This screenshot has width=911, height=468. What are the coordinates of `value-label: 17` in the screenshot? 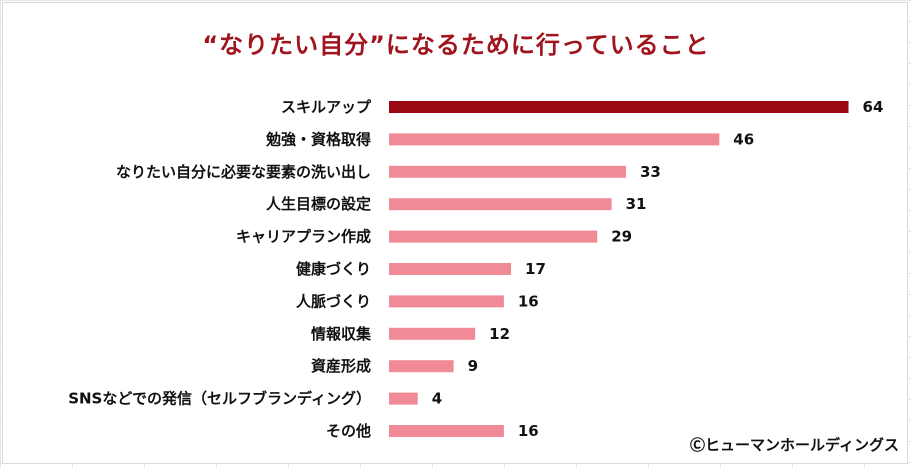 It's located at (535, 269).